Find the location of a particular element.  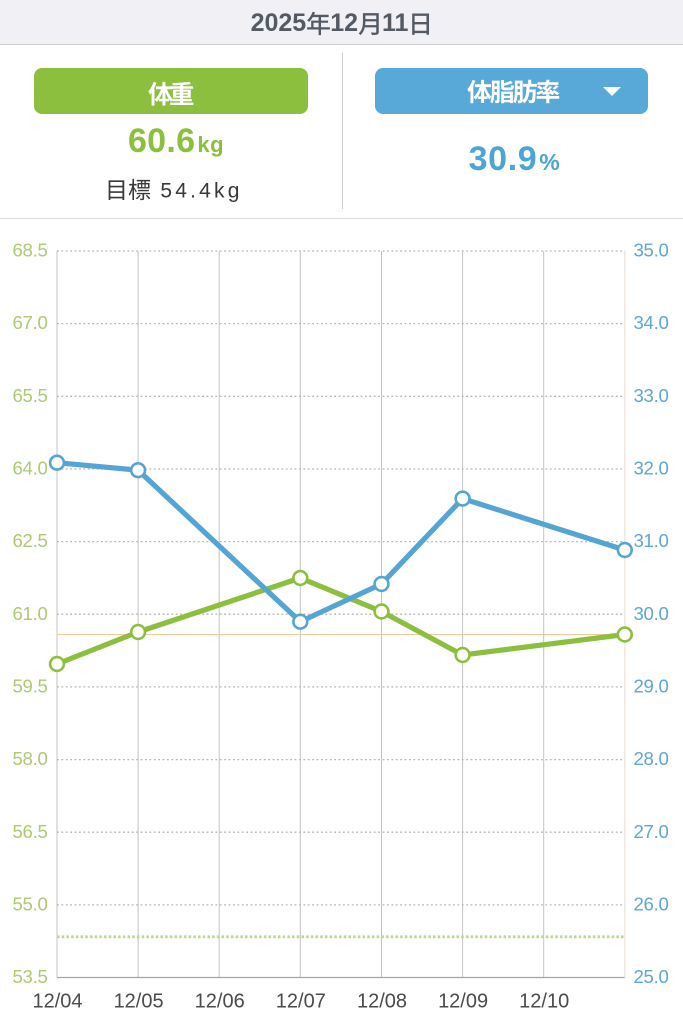

svg-text: 29.0 is located at coordinates (651, 686).